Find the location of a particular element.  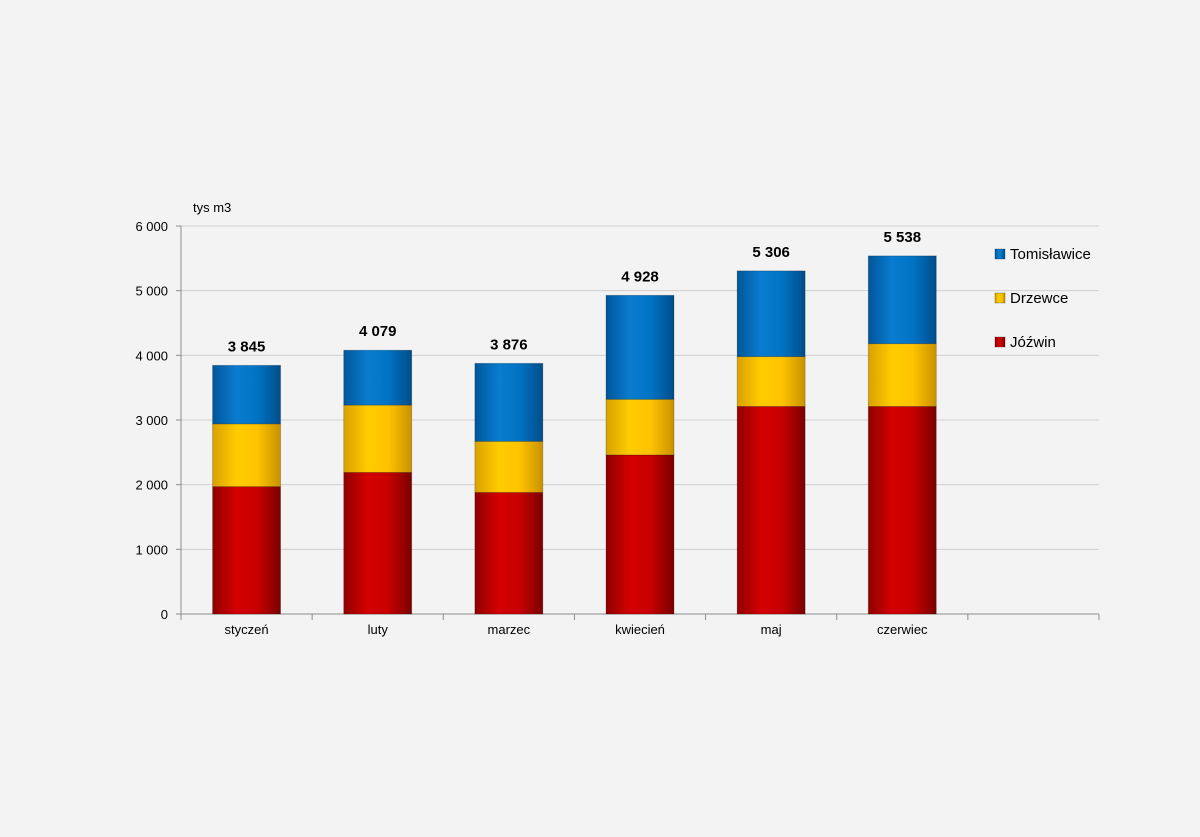

x-tick-label: czerwiec is located at coordinates (902, 629).